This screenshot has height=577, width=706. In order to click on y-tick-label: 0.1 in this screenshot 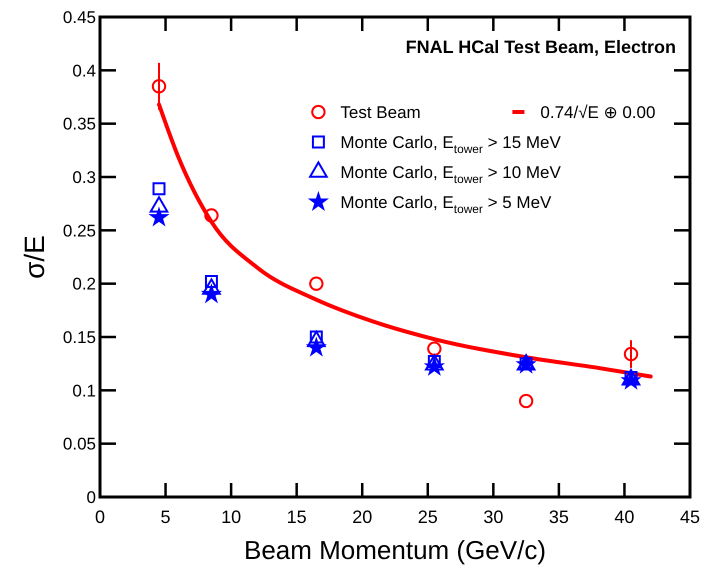, I will do `click(84, 390)`.